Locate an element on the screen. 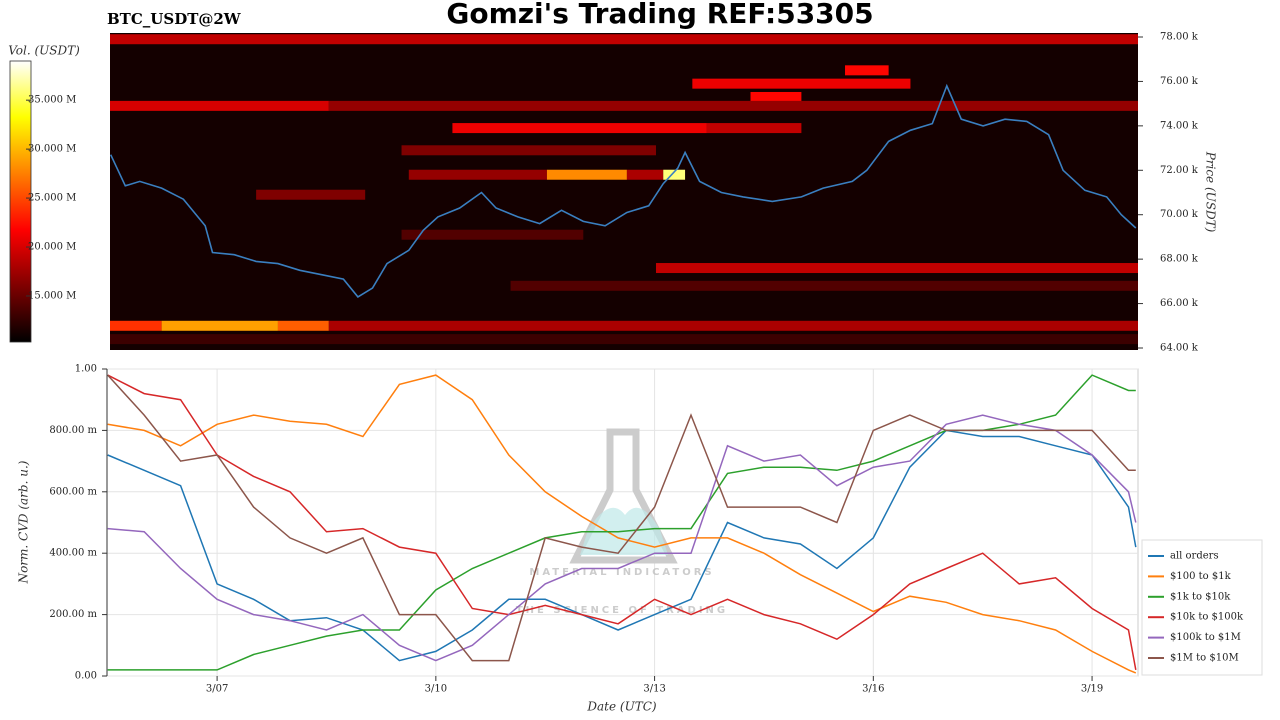 The image size is (1280, 720). y-tick-label: 76.00 k is located at coordinates (1179, 81).